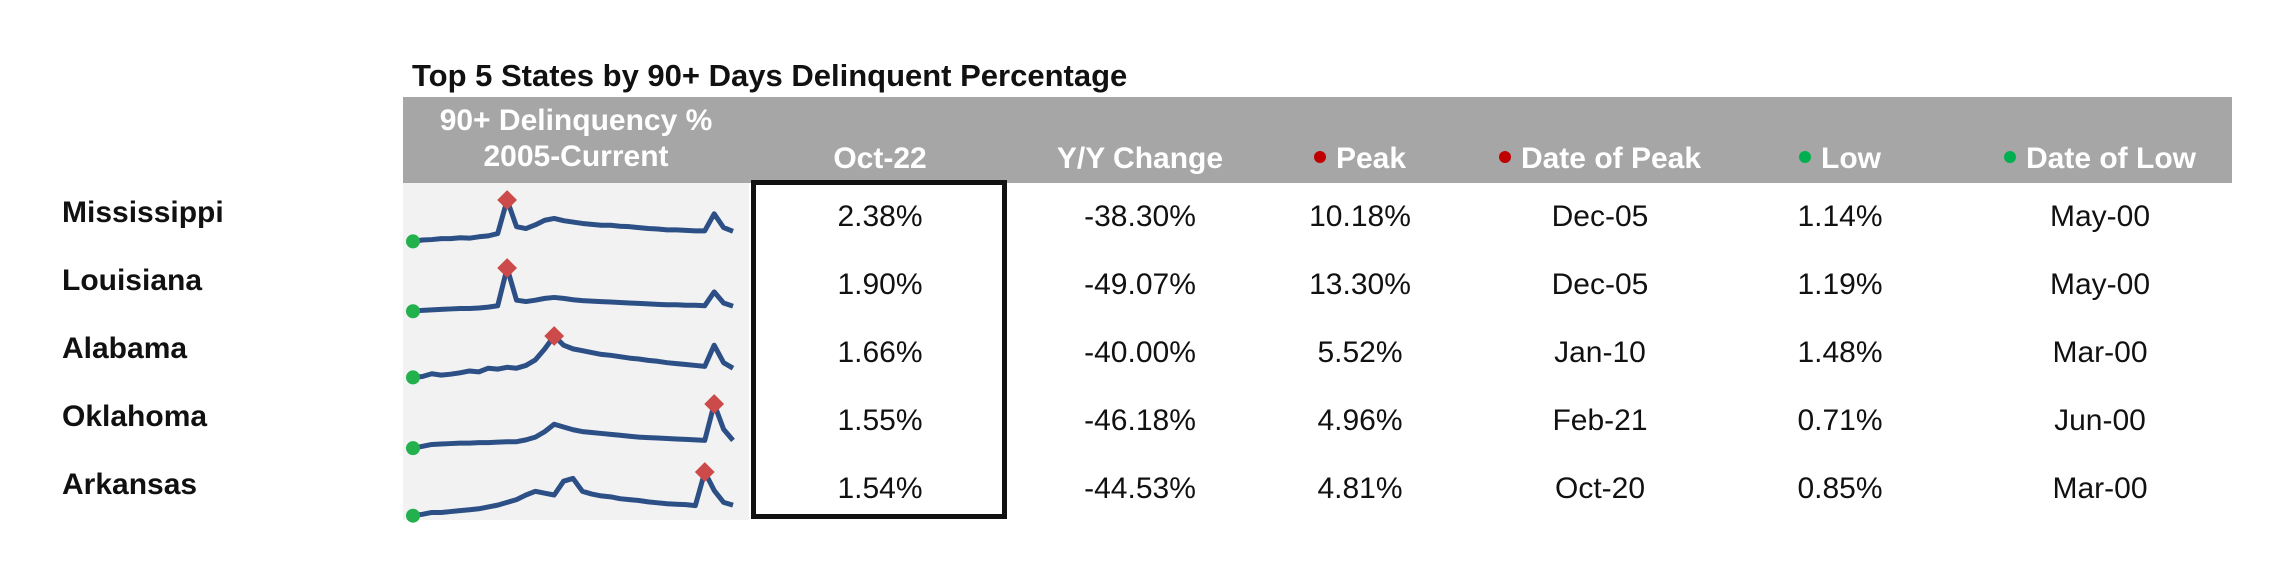 The image size is (2290, 570). I want to click on header-date-of-low: Date of Low, so click(2100, 159).